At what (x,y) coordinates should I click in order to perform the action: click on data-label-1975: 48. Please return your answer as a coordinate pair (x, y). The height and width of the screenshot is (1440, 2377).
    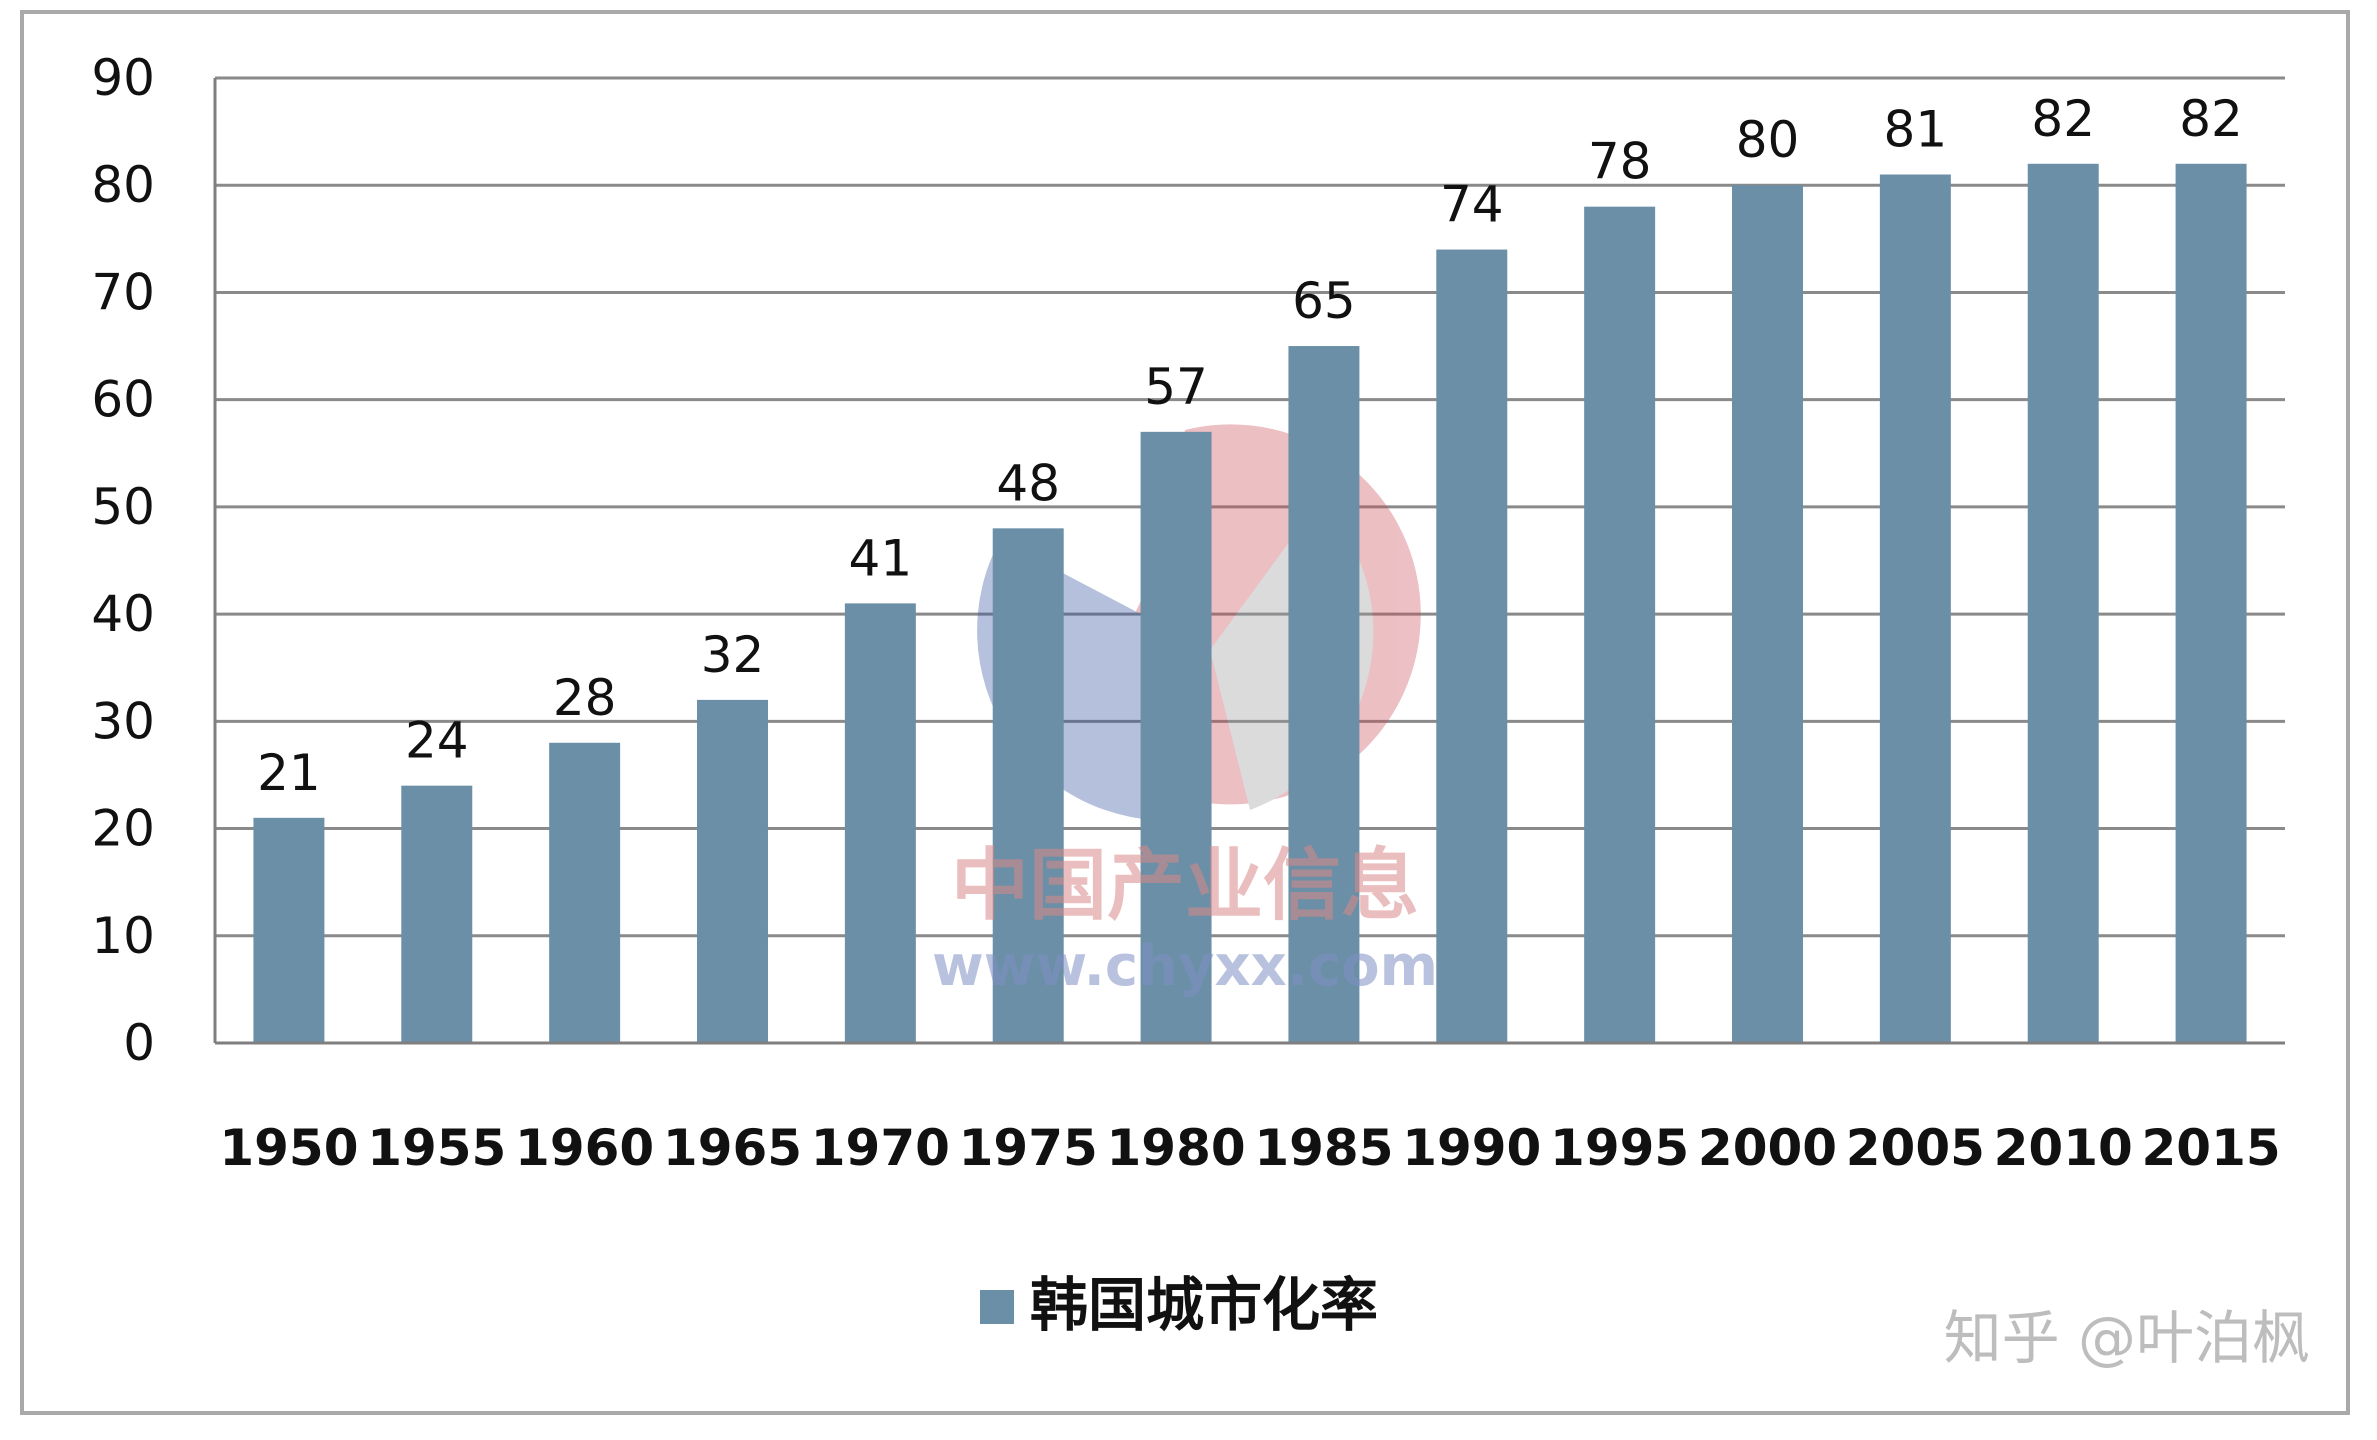
    Looking at the image, I should click on (1028, 483).